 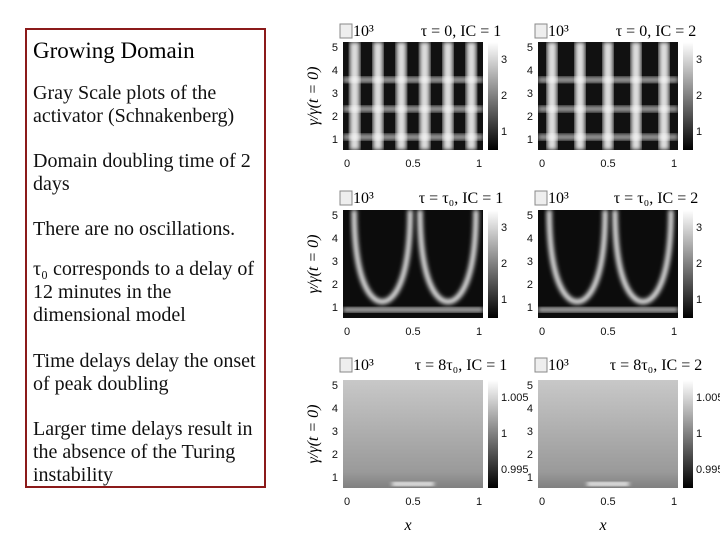 I want to click on panel-title: Growing Domain, so click(x=114, y=50).